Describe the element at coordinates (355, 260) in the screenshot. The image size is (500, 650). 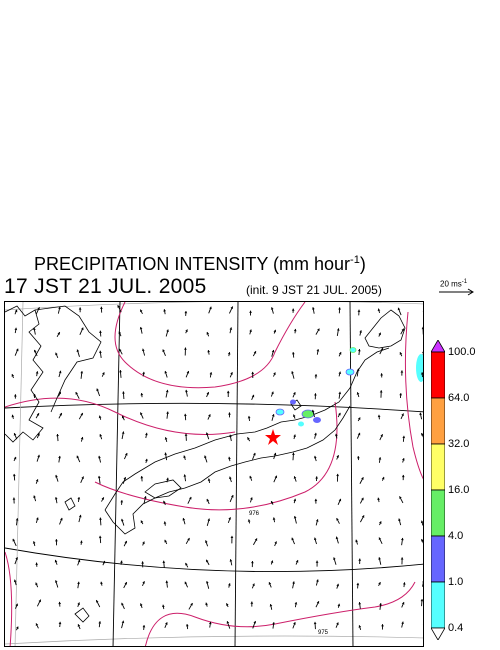
I see `title-exponent: -1` at that location.